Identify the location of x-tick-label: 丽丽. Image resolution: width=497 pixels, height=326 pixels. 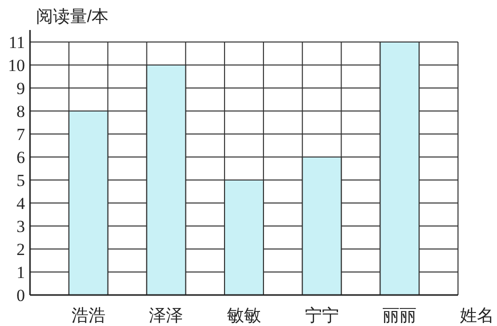
(399, 315).